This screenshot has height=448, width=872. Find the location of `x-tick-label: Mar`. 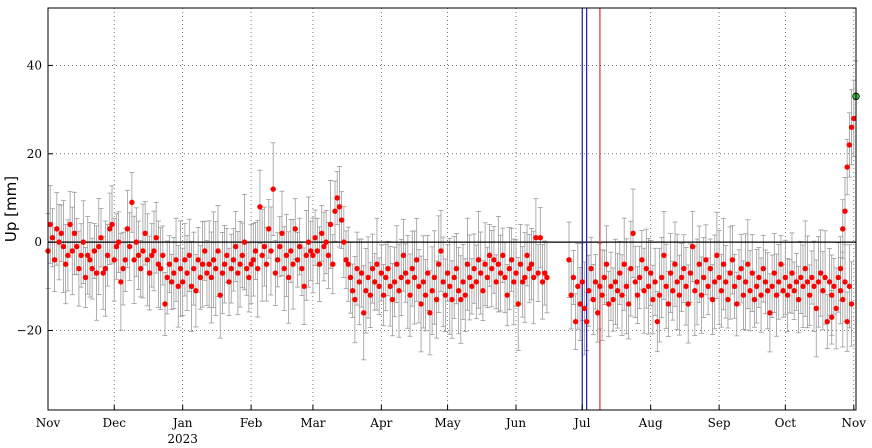

x-tick-label: Mar is located at coordinates (312, 423).